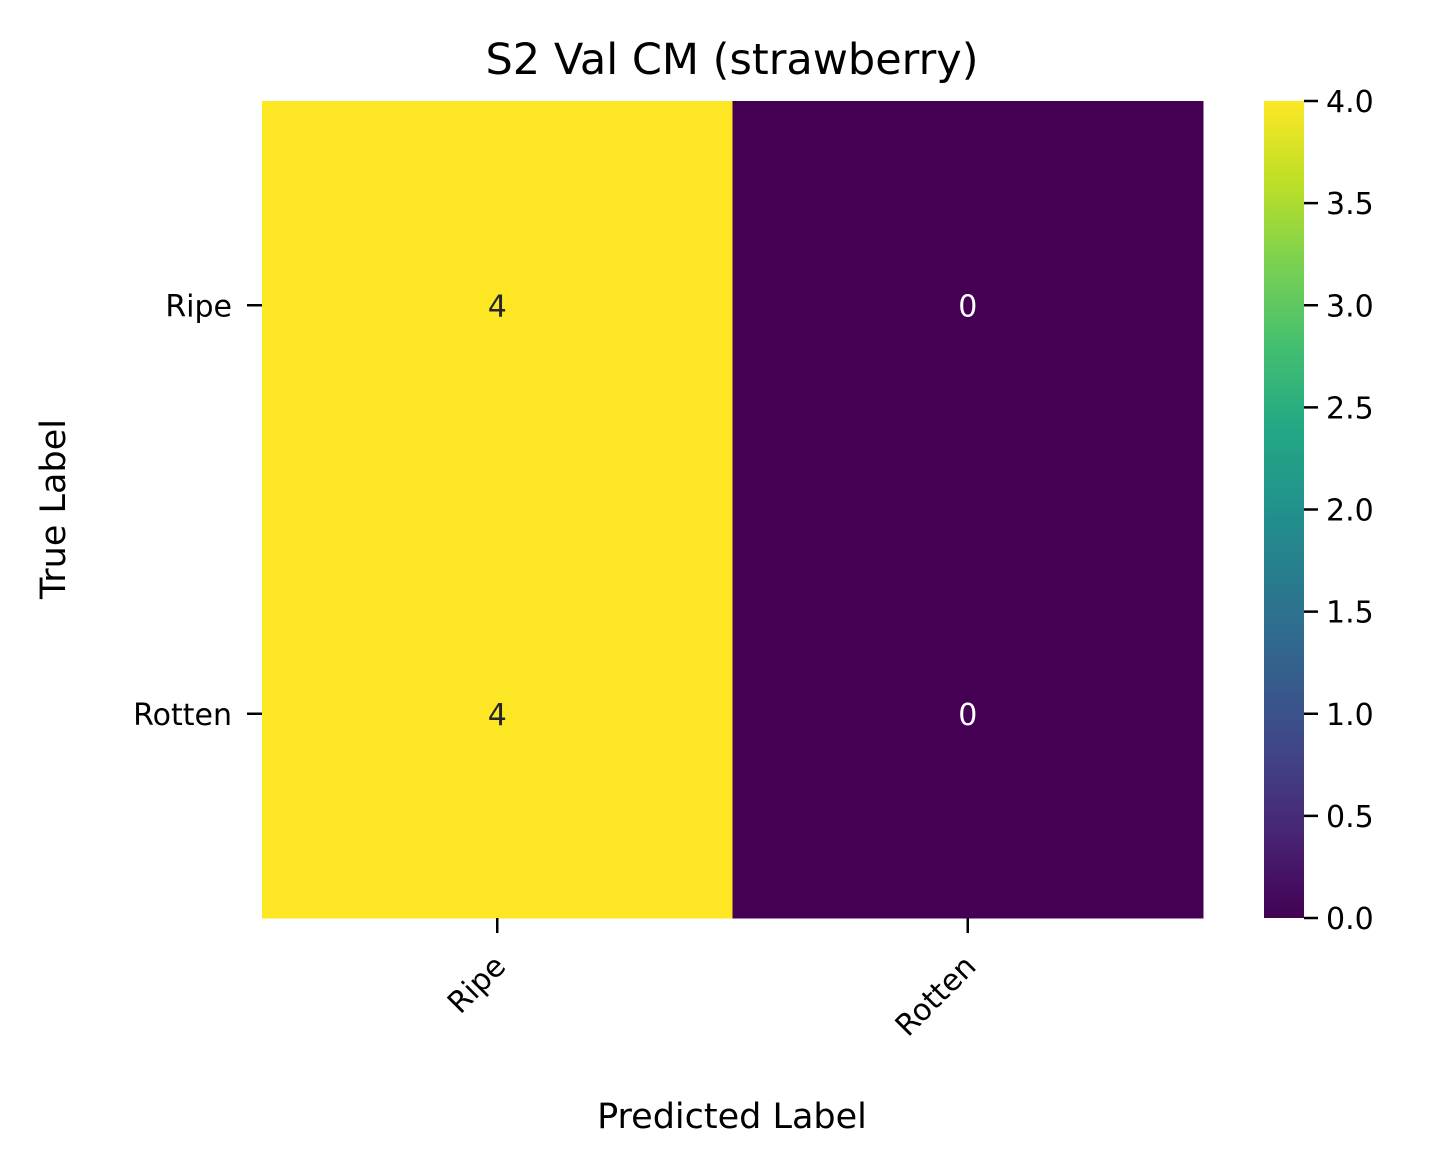 The image size is (1429, 1170). Describe the element at coordinates (54, 509) in the screenshot. I see `y-axis-label: True Label` at that location.